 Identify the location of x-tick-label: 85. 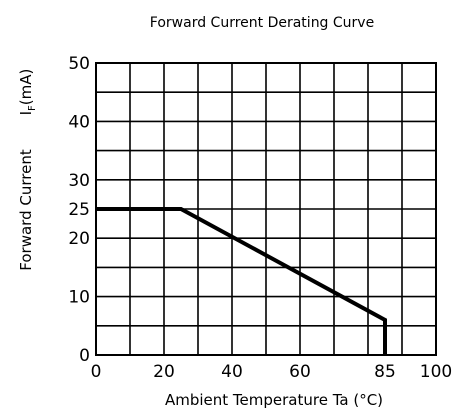
(385, 372).